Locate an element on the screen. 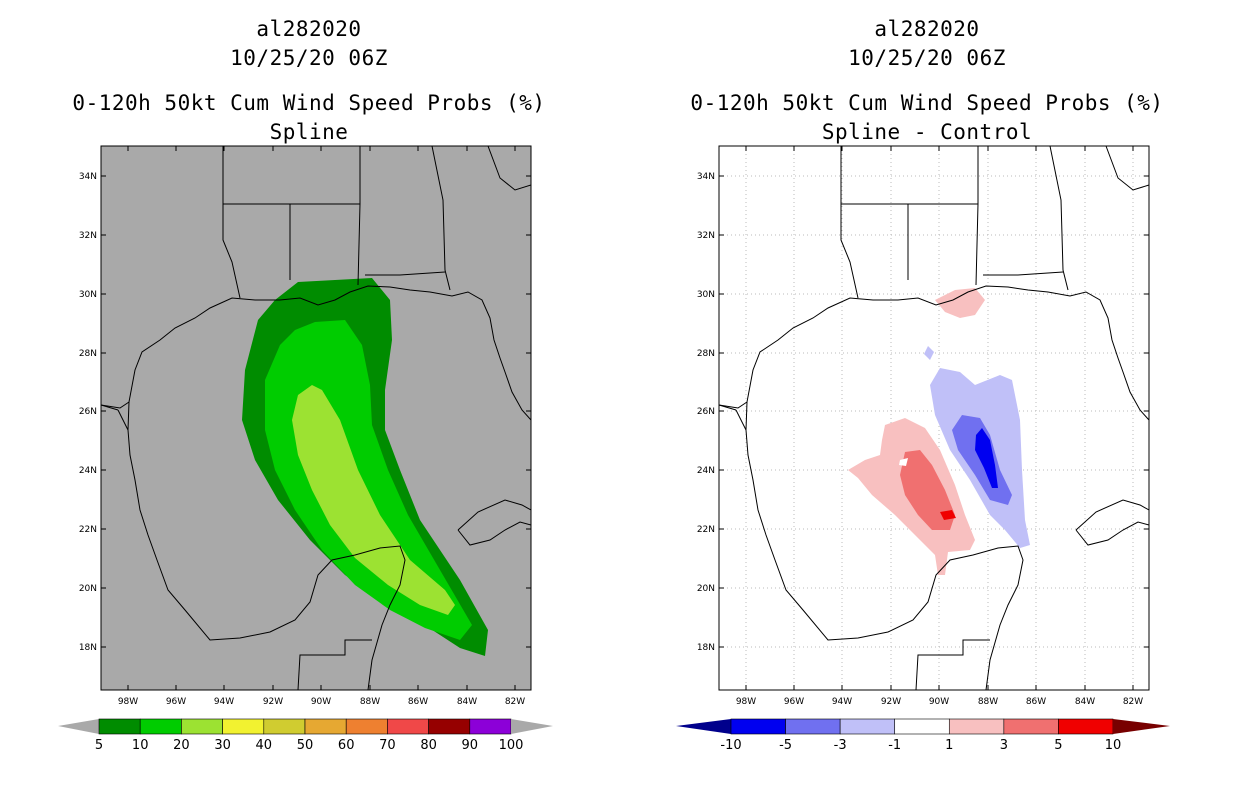 The image size is (1236, 800). left-colorbar-boxes is located at coordinates (305, 726).